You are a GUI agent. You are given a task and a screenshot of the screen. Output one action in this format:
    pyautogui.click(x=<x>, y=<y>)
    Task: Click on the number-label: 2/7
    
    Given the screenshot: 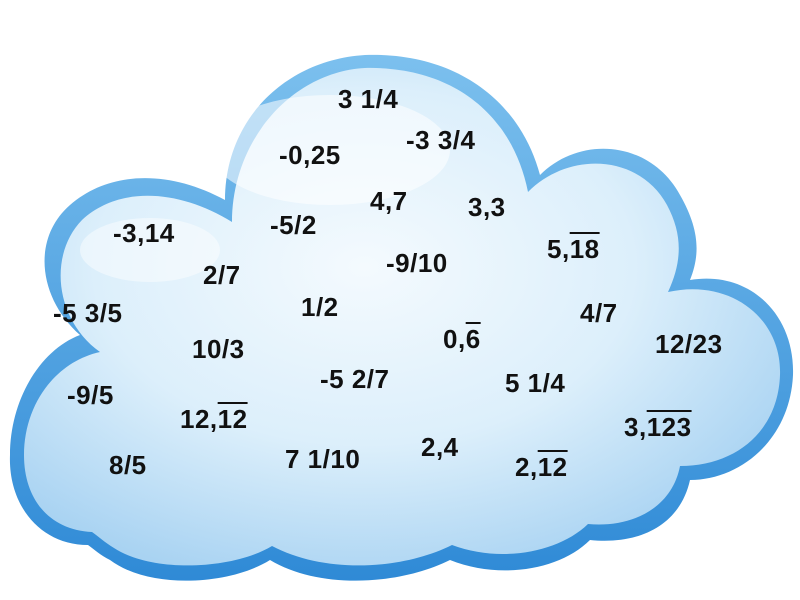 What is the action you would take?
    pyautogui.click(x=222, y=275)
    